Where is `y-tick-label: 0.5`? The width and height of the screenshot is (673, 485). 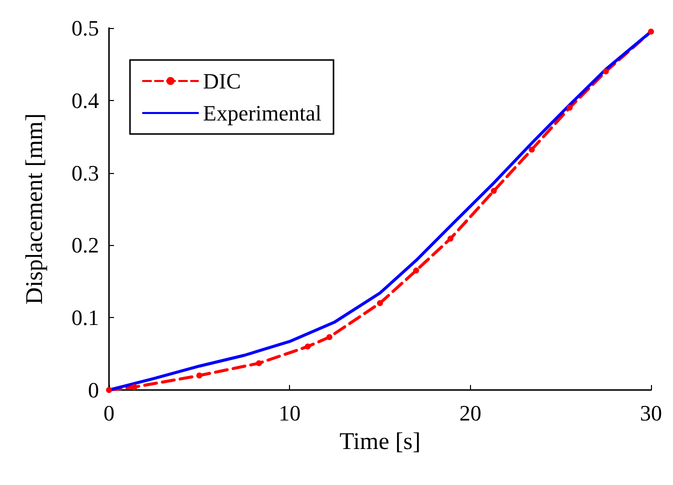
y-tick-label: 0.5 is located at coordinates (85, 28).